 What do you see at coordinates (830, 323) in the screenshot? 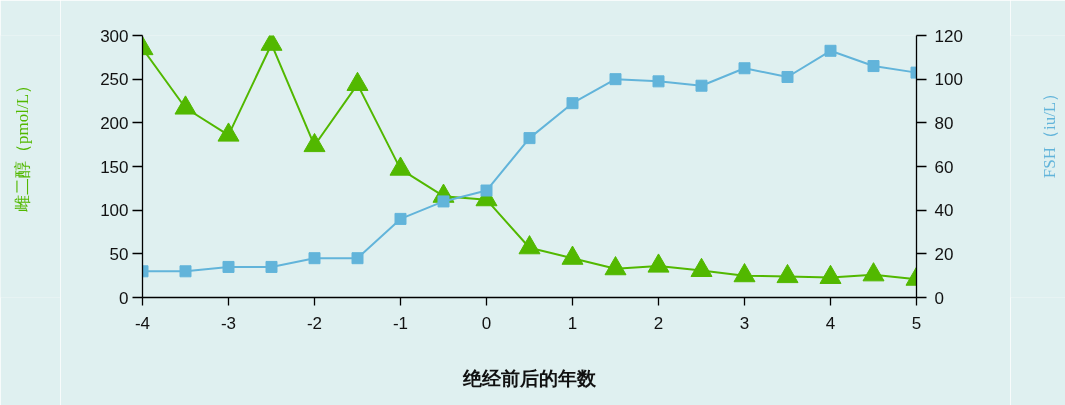
I see `x-tick-label: 4` at bounding box center [830, 323].